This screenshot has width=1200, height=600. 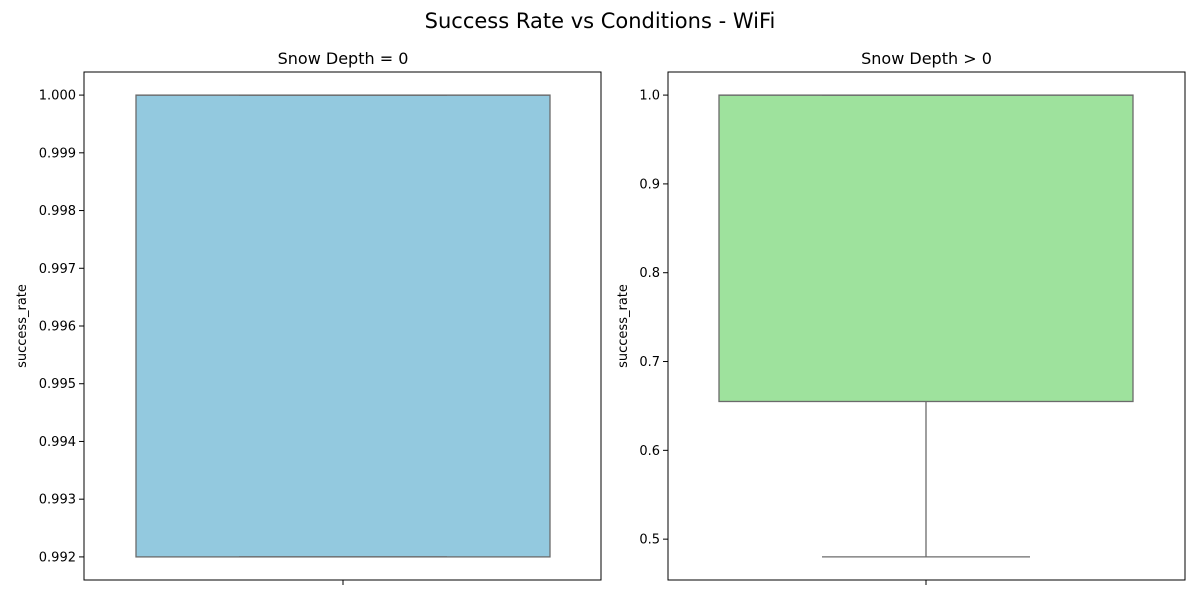 I want to click on y-tick-label: 0.9, so click(x=649, y=184).